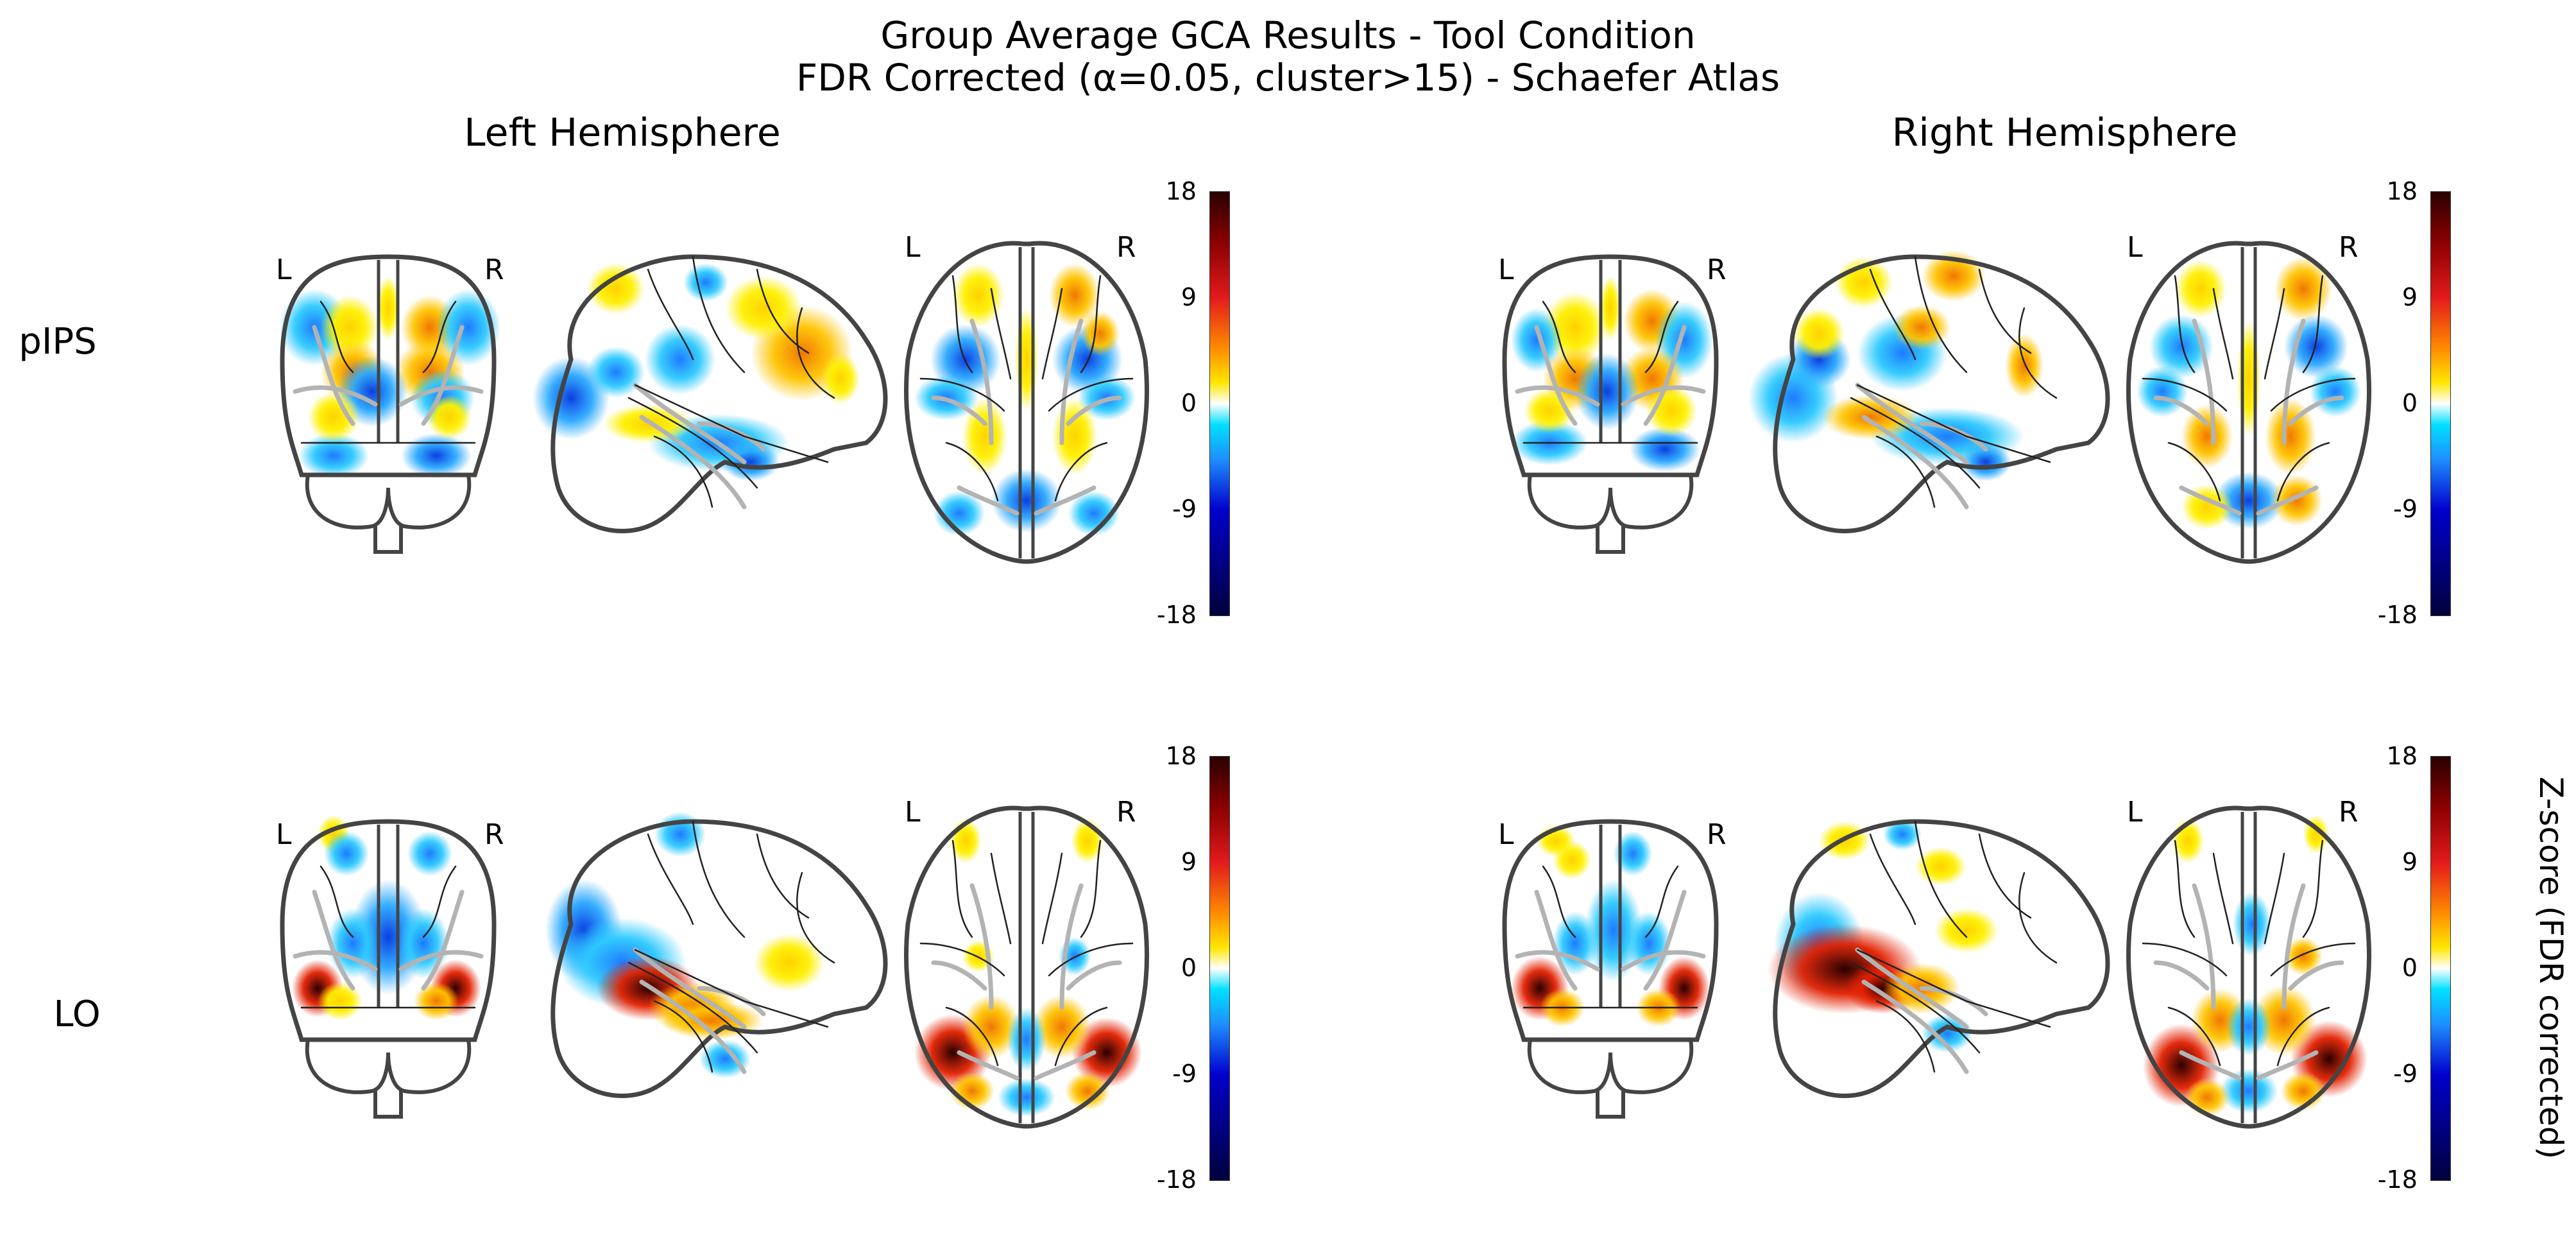 The image size is (2576, 1238). Describe the element at coordinates (1176, 1180) in the screenshot. I see `colorbar-tick-label: -18` at that location.